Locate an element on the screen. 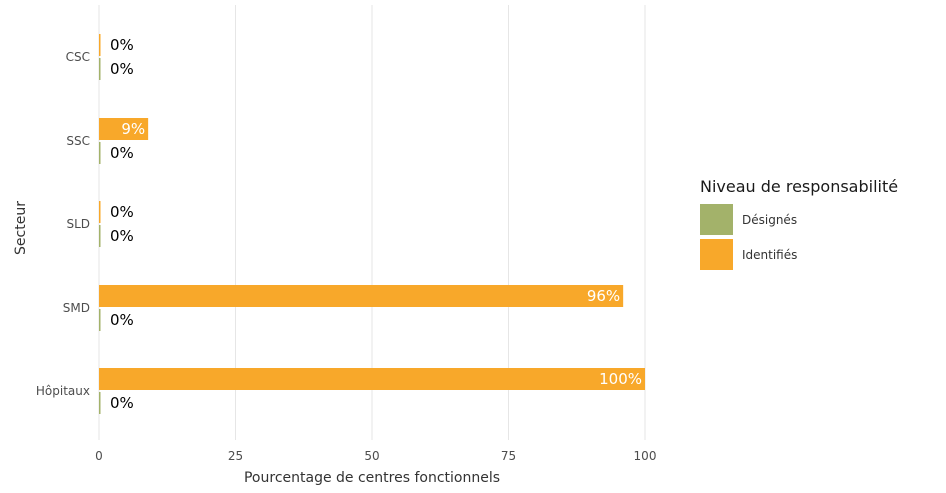  data-label: 100% is located at coordinates (620, 379).